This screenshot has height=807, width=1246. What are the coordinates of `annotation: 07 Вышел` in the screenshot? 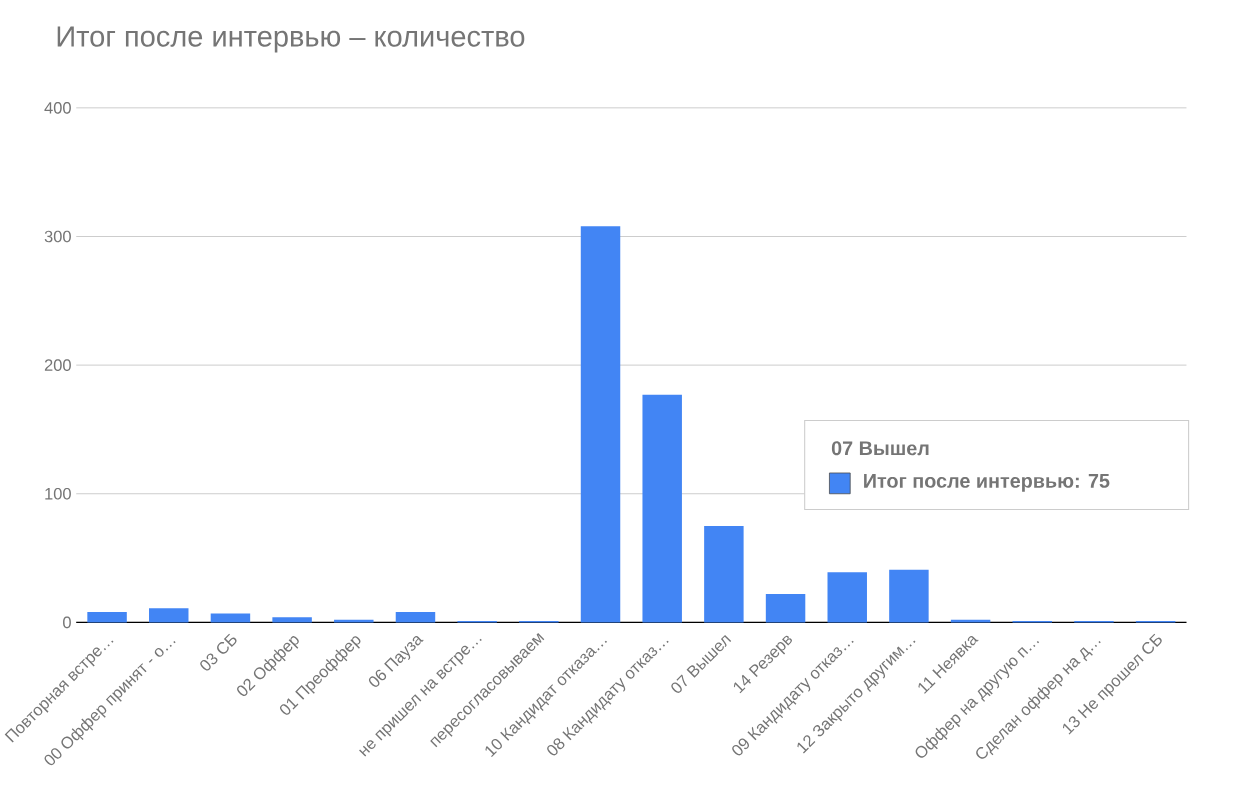 It's located at (880, 448).